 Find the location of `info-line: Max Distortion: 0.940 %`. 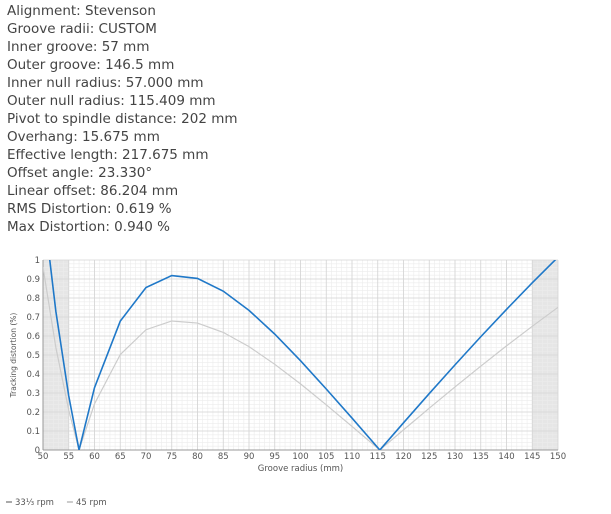

info-line: Max Distortion: 0.940 % is located at coordinates (88, 227).